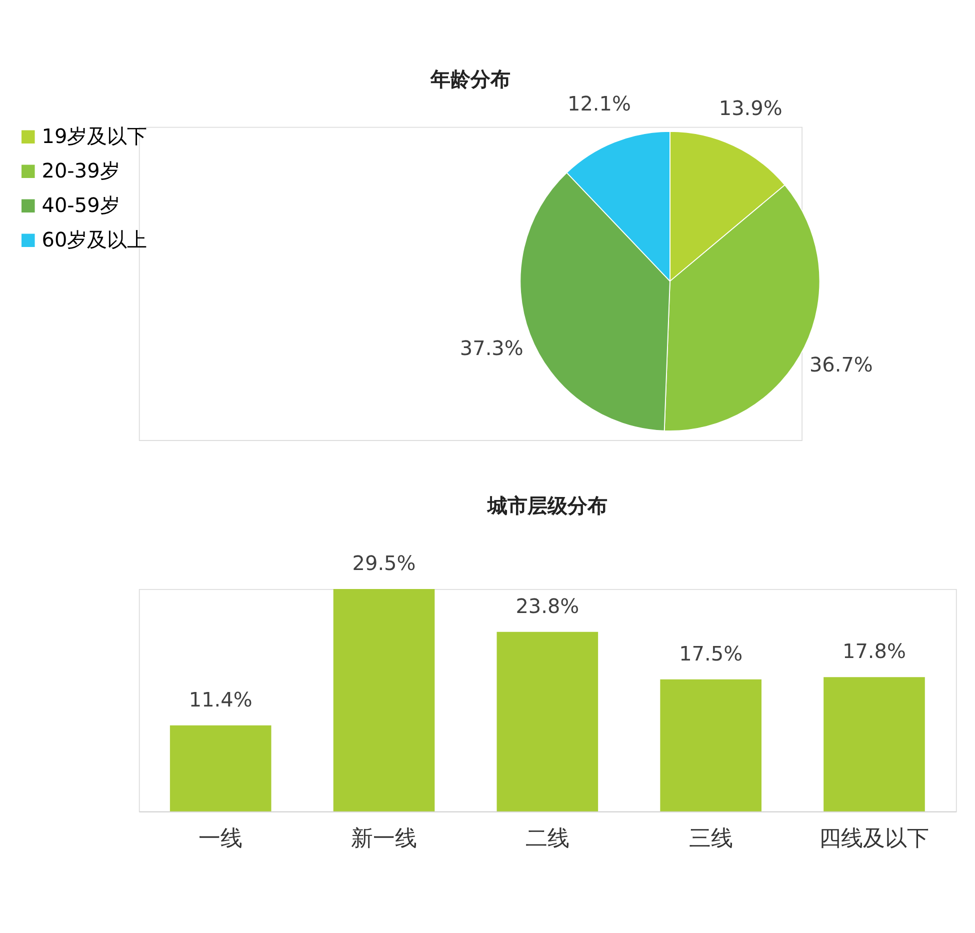 The image size is (975, 933). I want to click on chart-title: 年龄分布, so click(469, 79).